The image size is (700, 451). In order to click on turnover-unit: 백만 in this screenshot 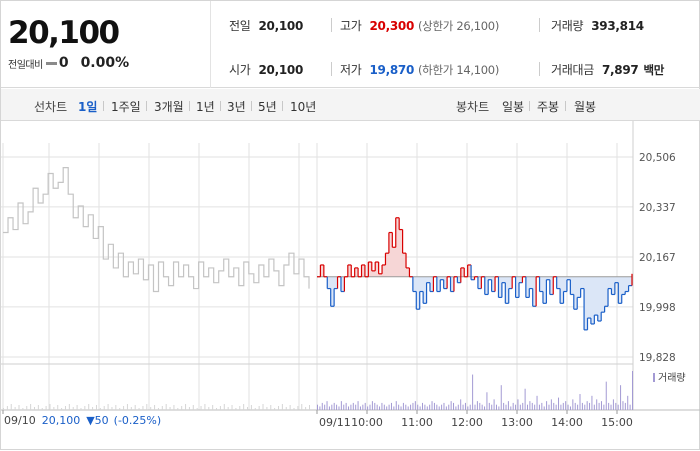, I will do `click(653, 70)`.